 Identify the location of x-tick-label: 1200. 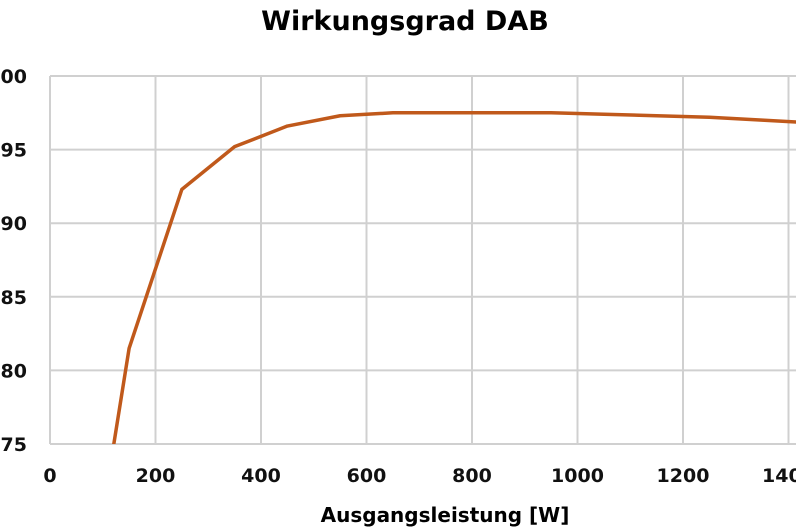
(683, 476).